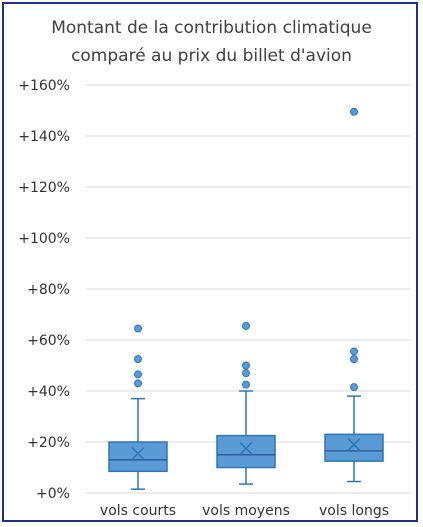 Image resolution: width=423 pixels, height=527 pixels. What do you see at coordinates (48, 392) in the screenshot?
I see `y-tick-label: +40%` at bounding box center [48, 392].